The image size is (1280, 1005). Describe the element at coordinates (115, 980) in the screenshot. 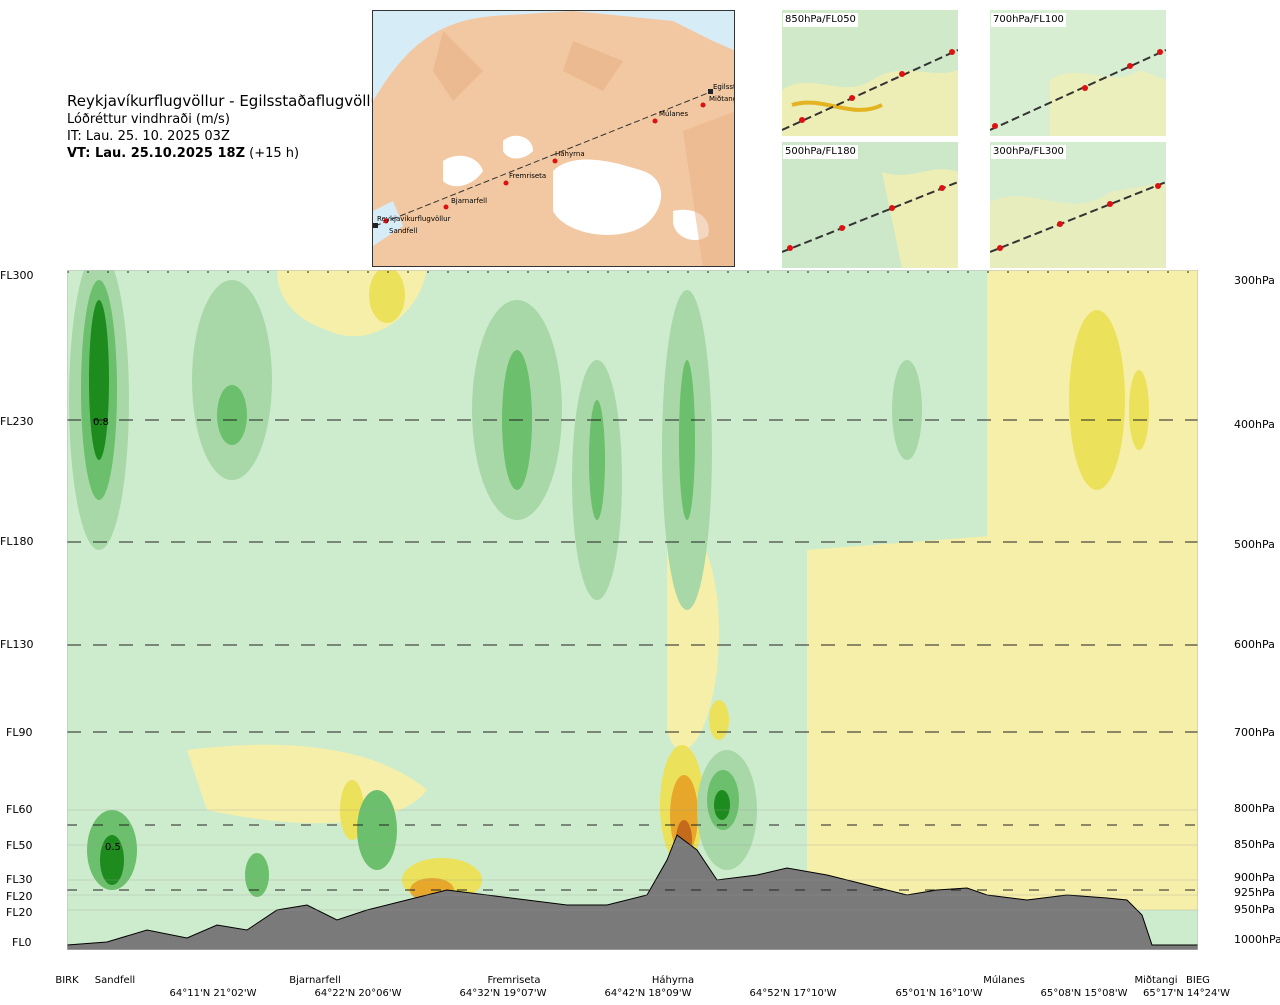

I see `x-place-label: Sandfell` at that location.